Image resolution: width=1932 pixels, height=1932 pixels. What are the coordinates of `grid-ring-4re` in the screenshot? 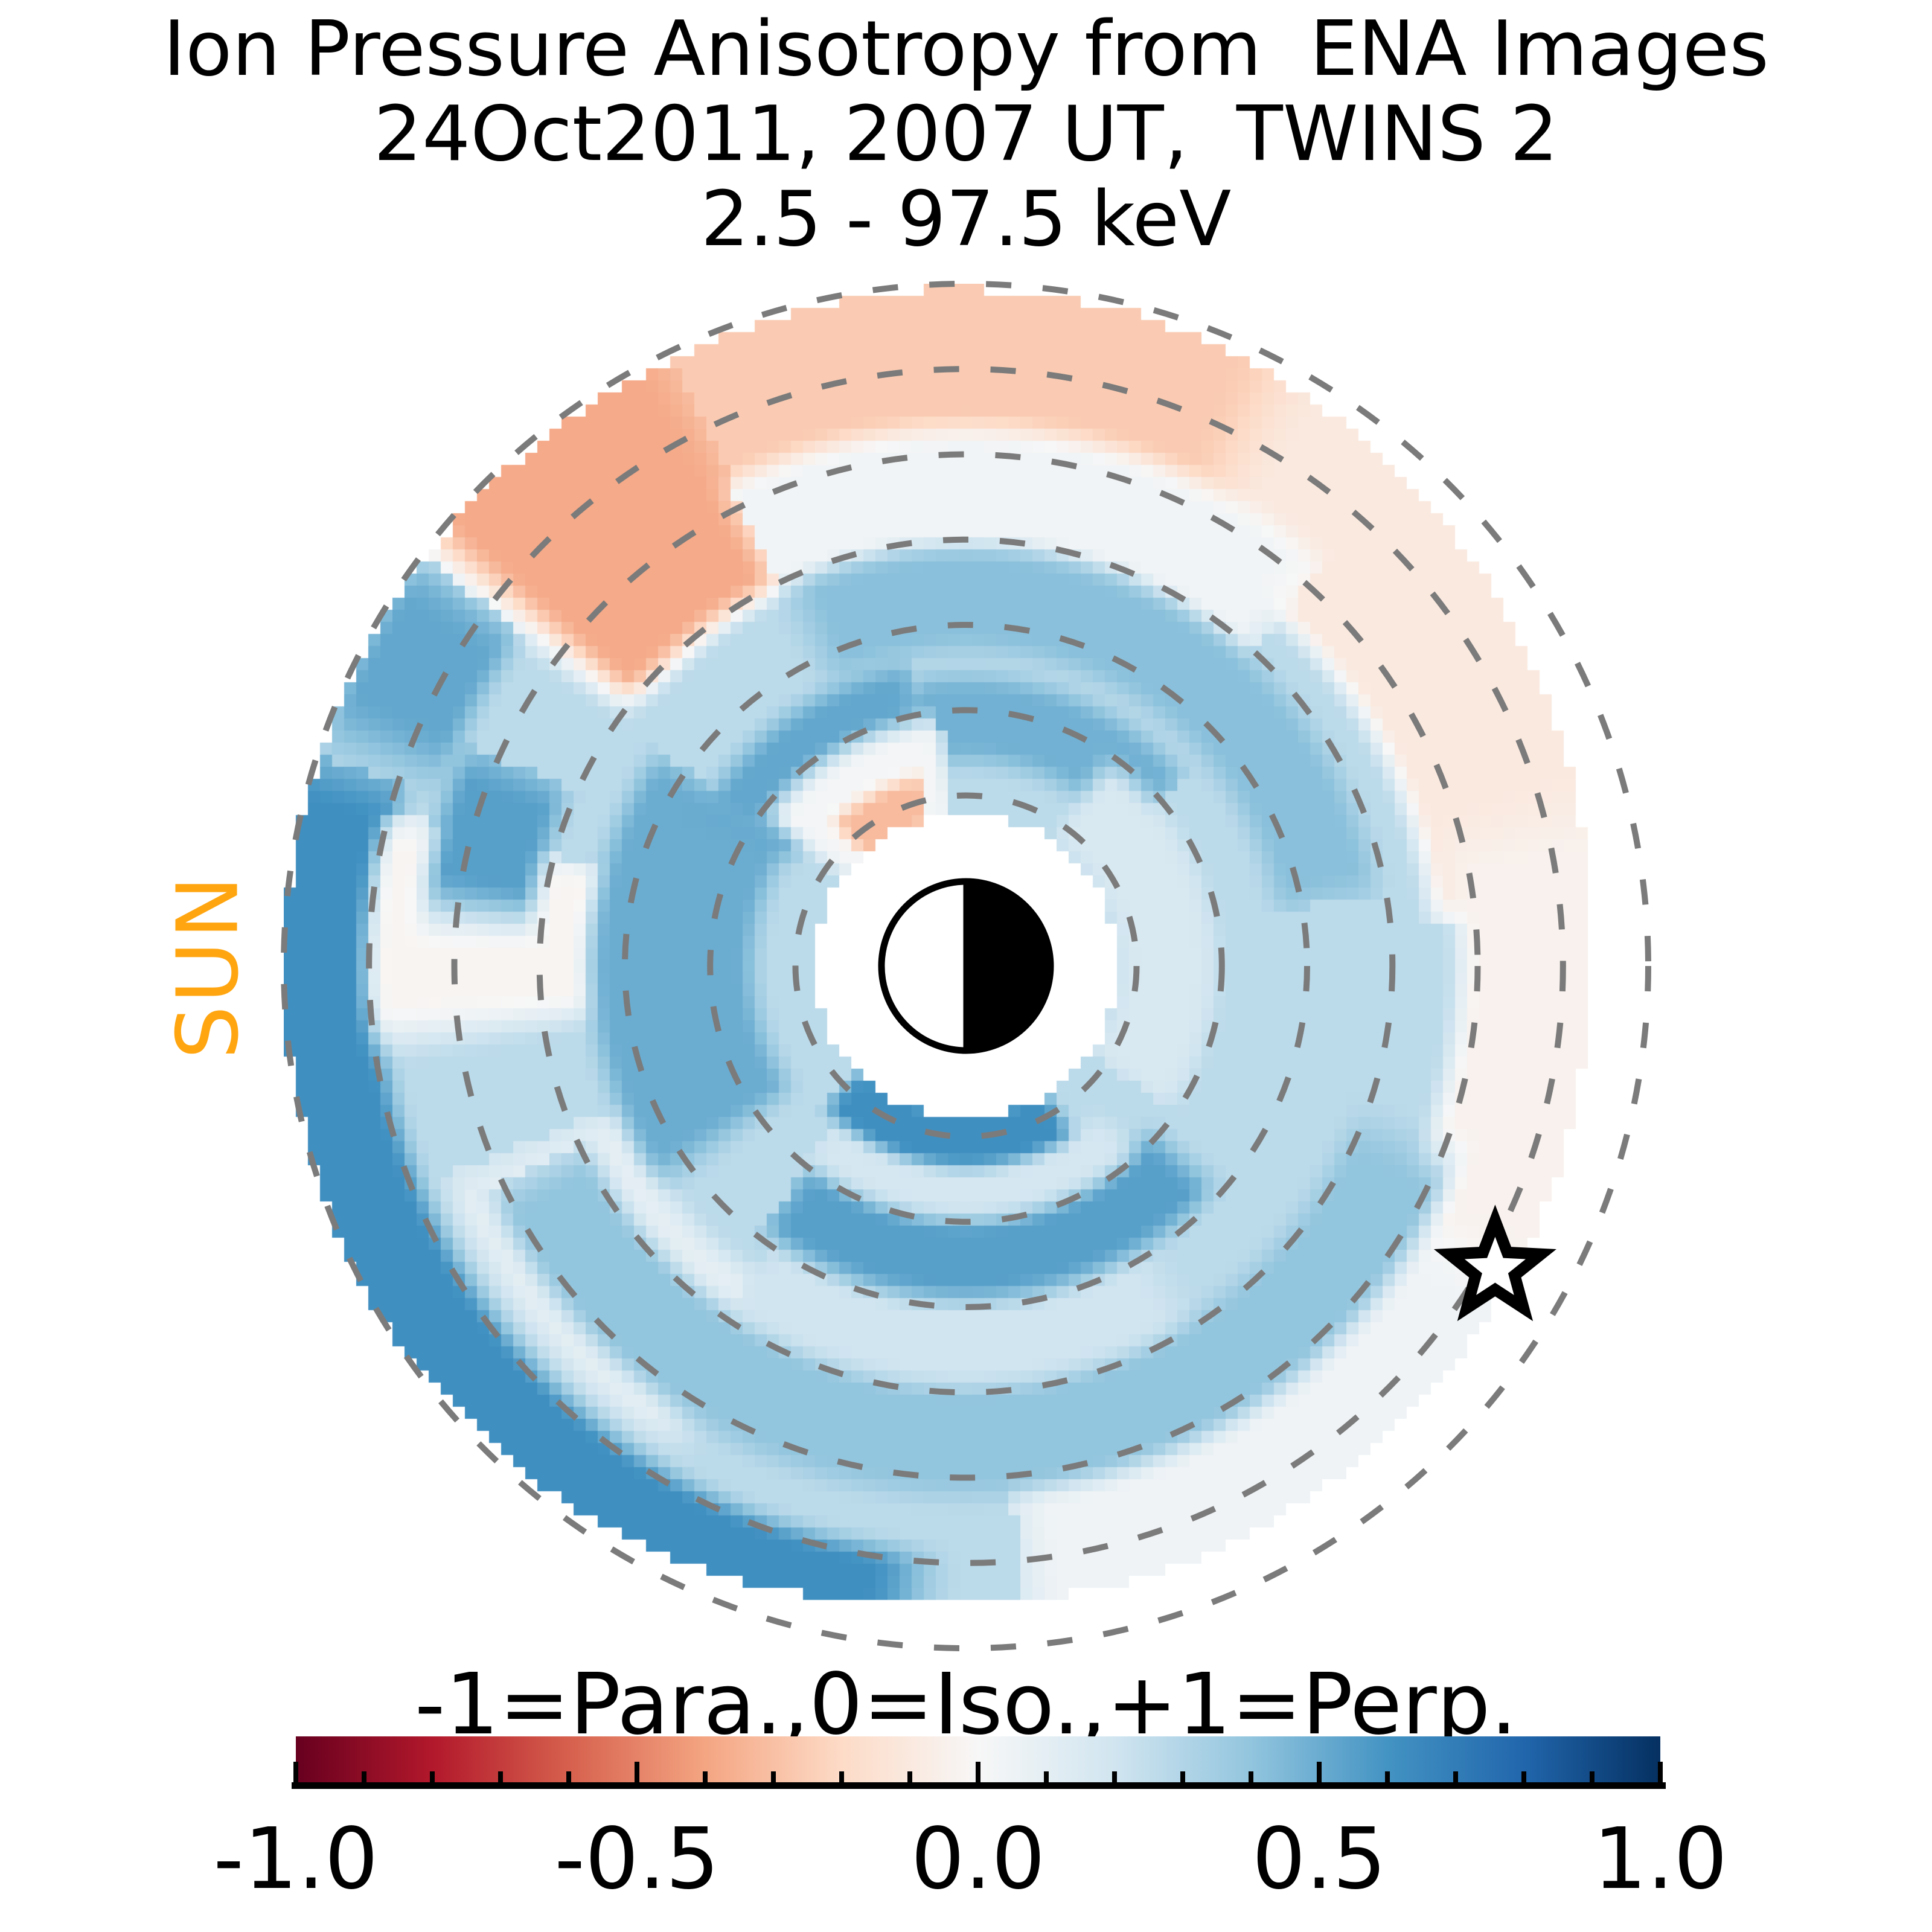 It's located at (966, 966).